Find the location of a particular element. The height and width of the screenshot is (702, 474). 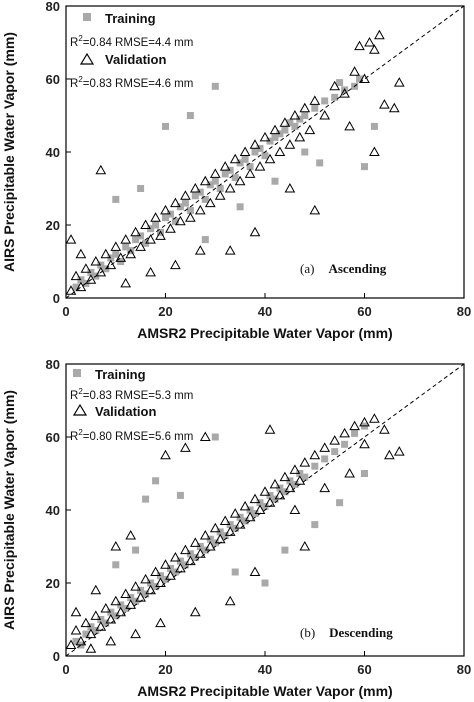

panel-b-y-tick-label-80: 80 is located at coordinates (53, 364).